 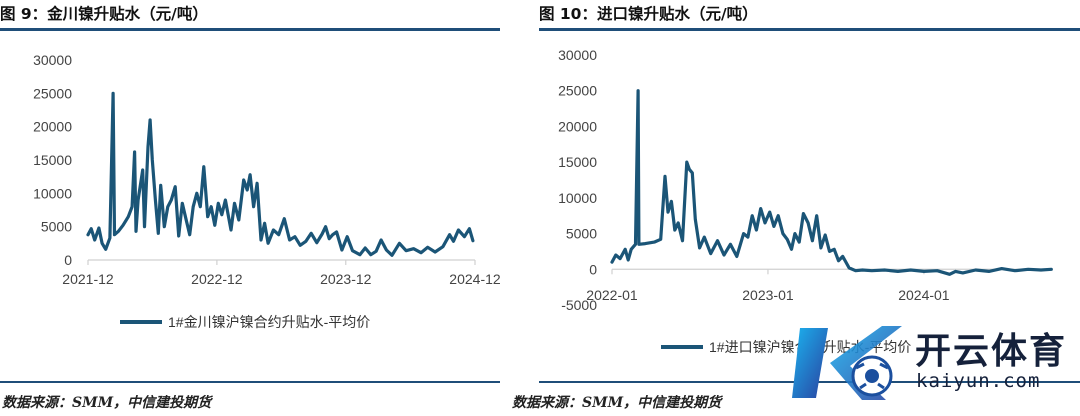 What do you see at coordinates (847, 363) in the screenshot?
I see `watermark-k-icon` at bounding box center [847, 363].